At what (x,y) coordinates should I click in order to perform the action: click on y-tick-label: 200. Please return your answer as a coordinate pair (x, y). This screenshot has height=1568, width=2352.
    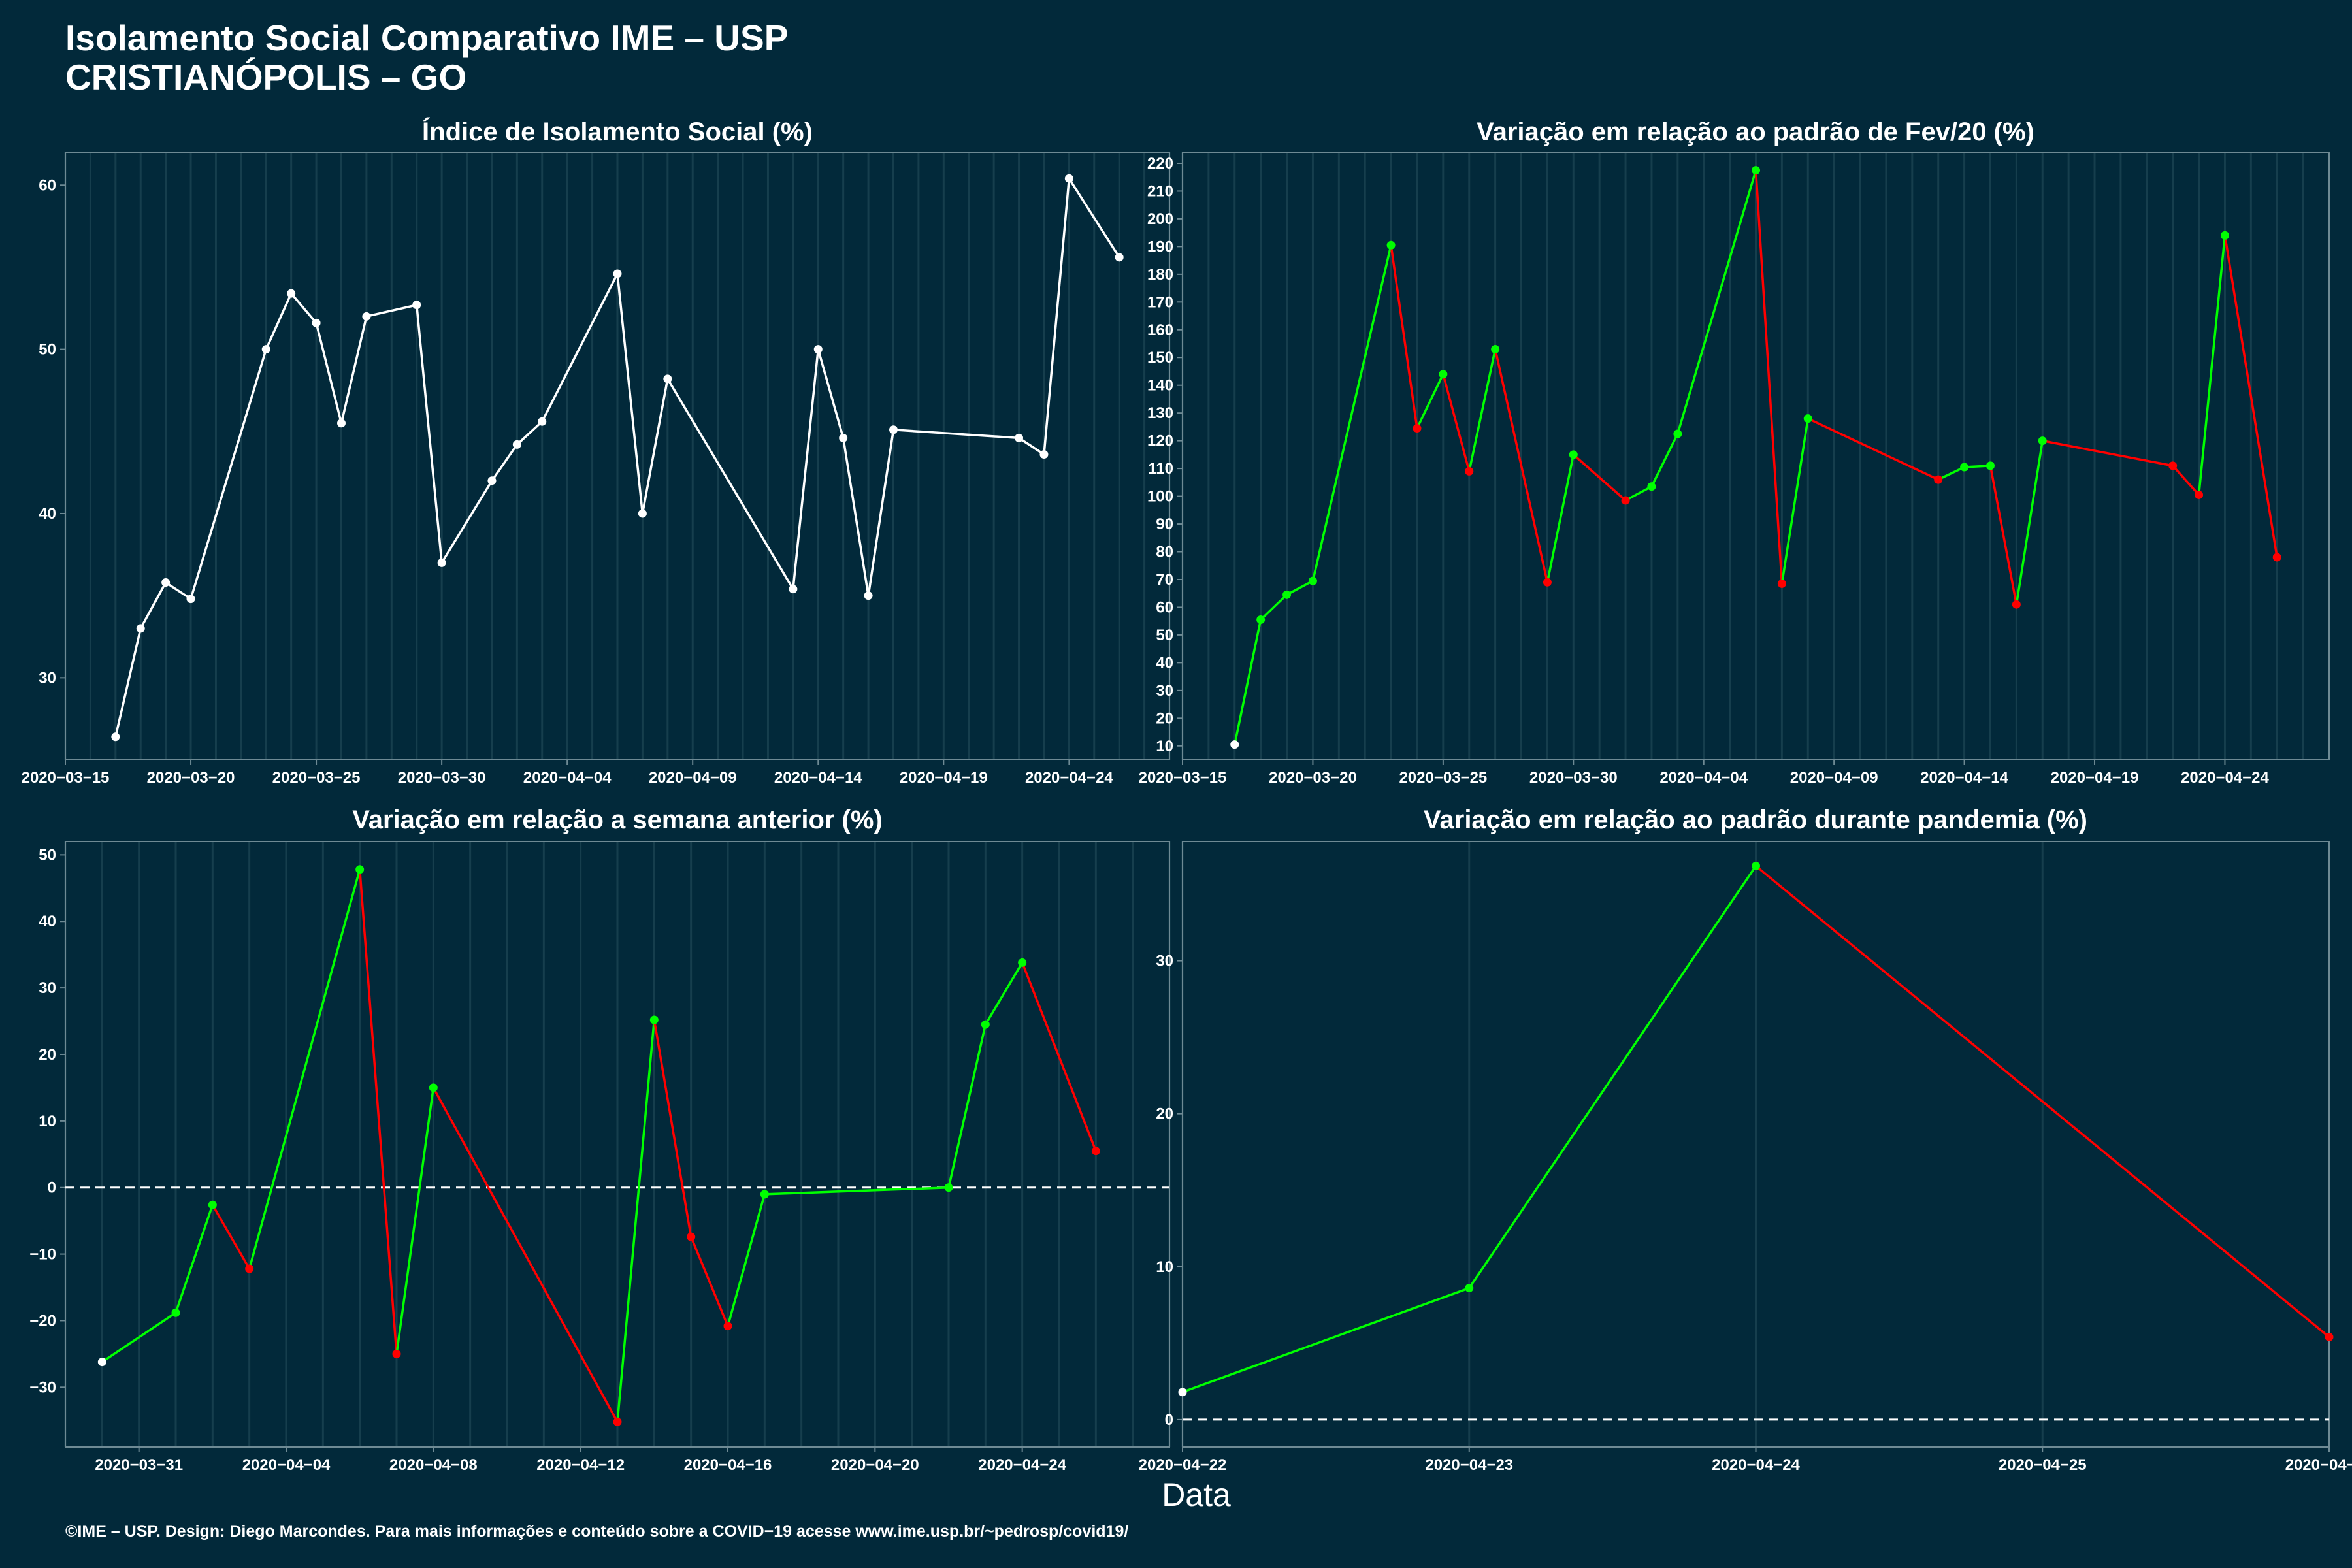
    Looking at the image, I should click on (1160, 219).